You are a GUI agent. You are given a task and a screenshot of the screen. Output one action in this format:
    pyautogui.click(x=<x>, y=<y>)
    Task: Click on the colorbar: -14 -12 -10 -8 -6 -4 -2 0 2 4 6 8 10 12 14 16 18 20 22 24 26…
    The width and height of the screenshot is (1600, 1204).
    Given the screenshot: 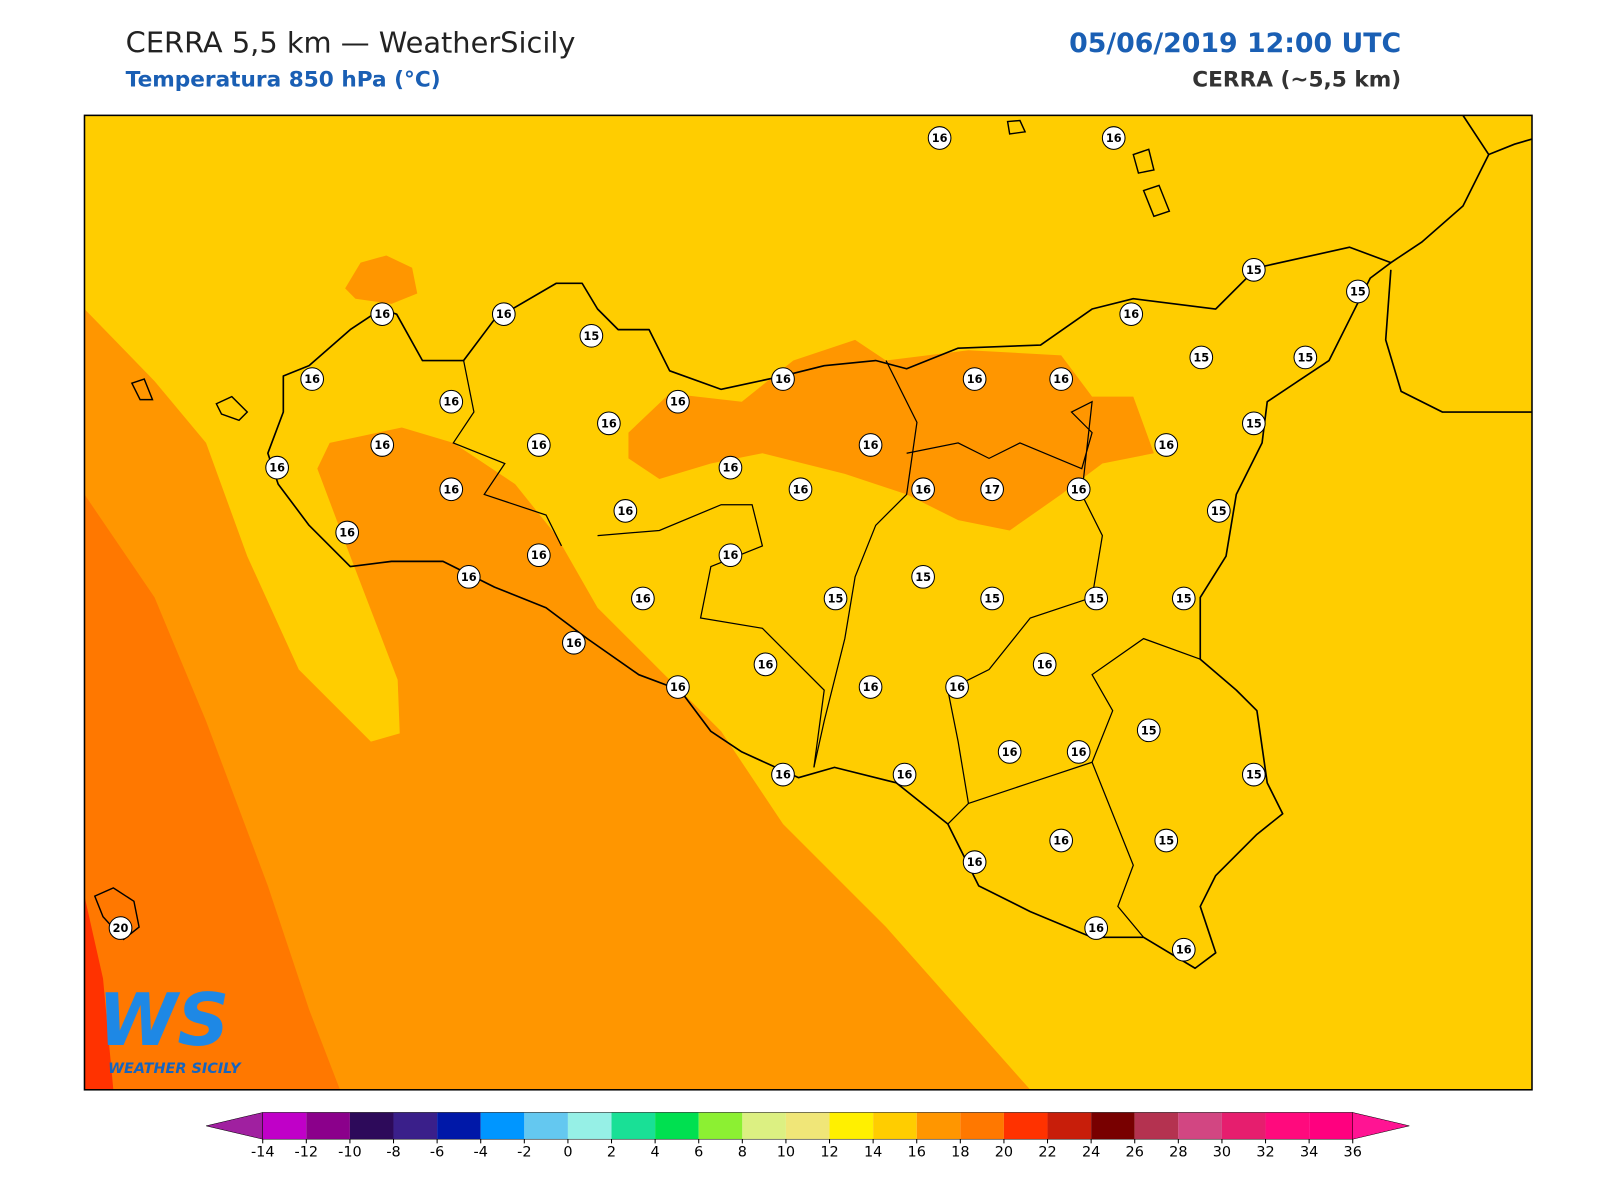 What is the action you would take?
    pyautogui.click(x=807, y=1136)
    